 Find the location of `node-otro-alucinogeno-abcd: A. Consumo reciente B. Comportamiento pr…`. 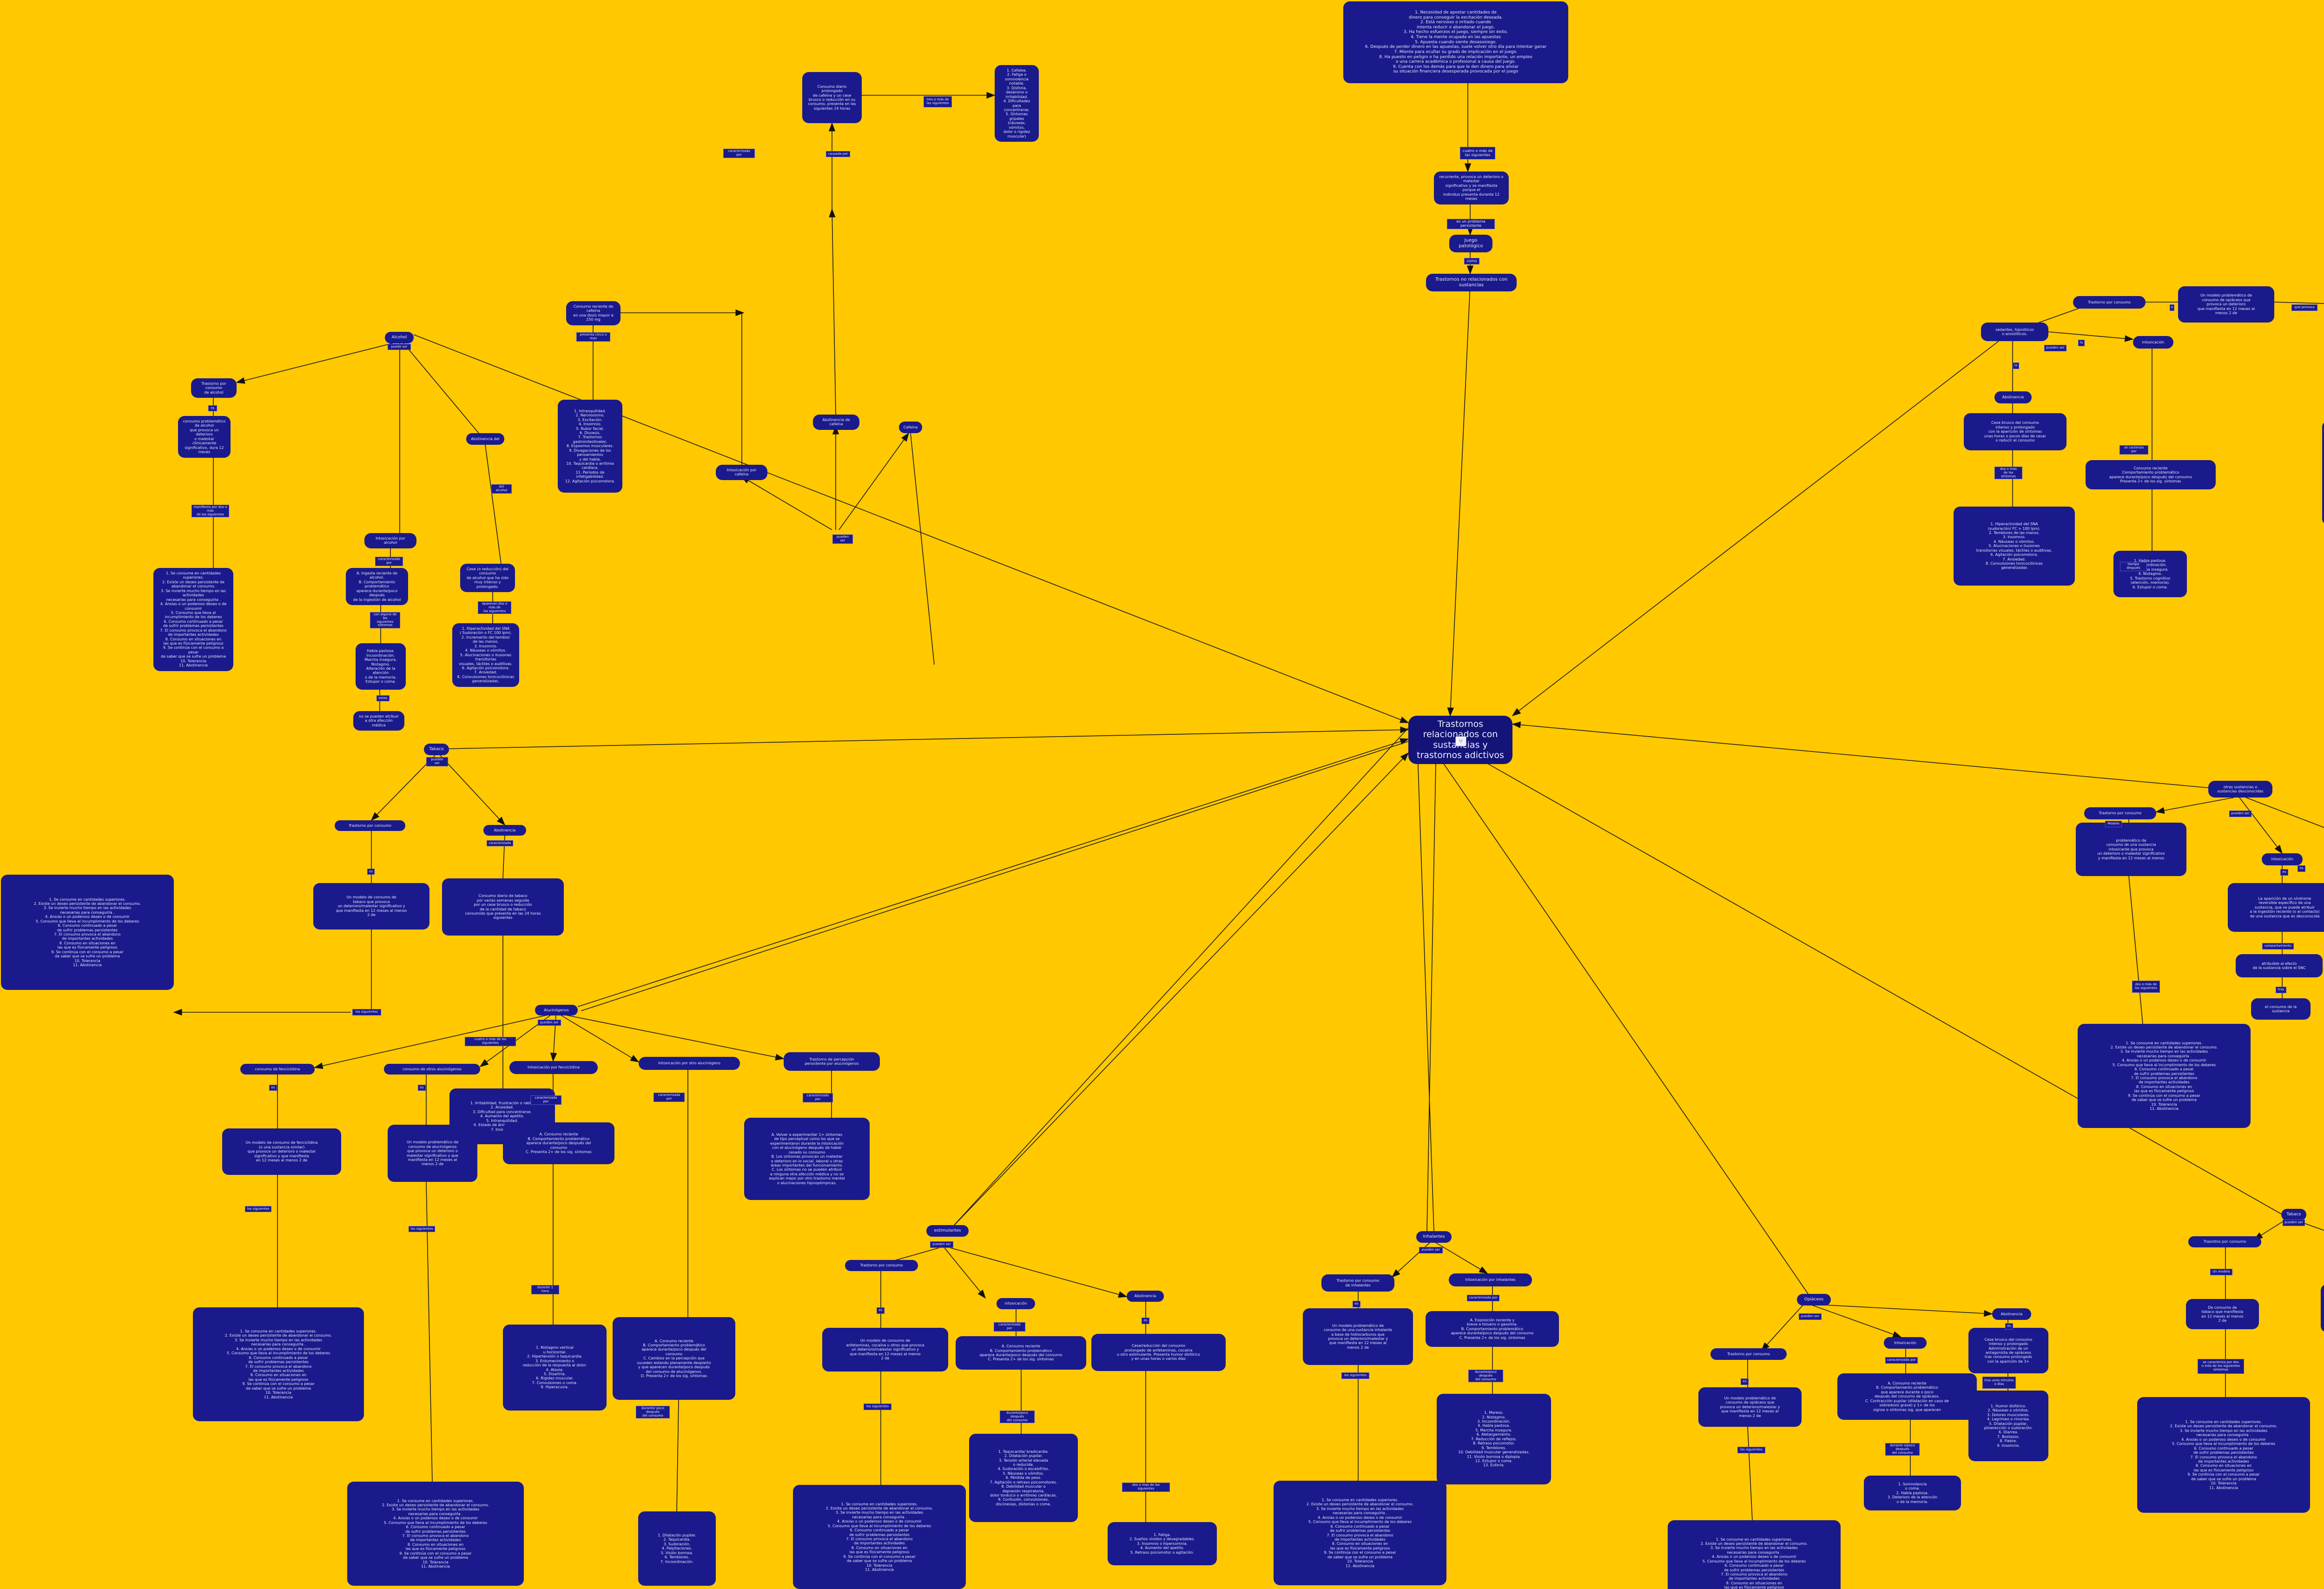

node-otro-alucinogeno-abcd: A. Consumo reciente B. Comportamiento pr… is located at coordinates (674, 1358).